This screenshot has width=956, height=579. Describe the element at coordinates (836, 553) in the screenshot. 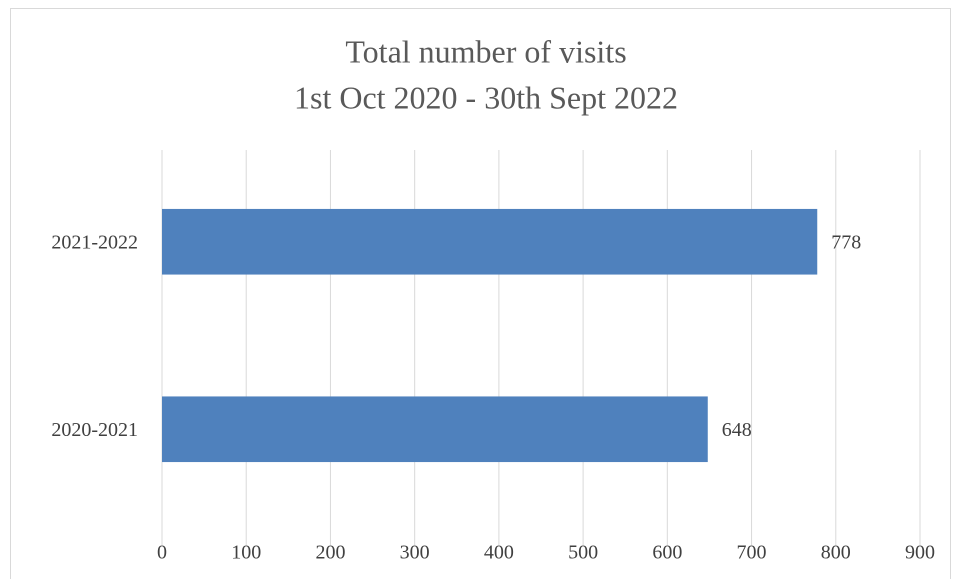

I see `x-tick-label: 800` at that location.